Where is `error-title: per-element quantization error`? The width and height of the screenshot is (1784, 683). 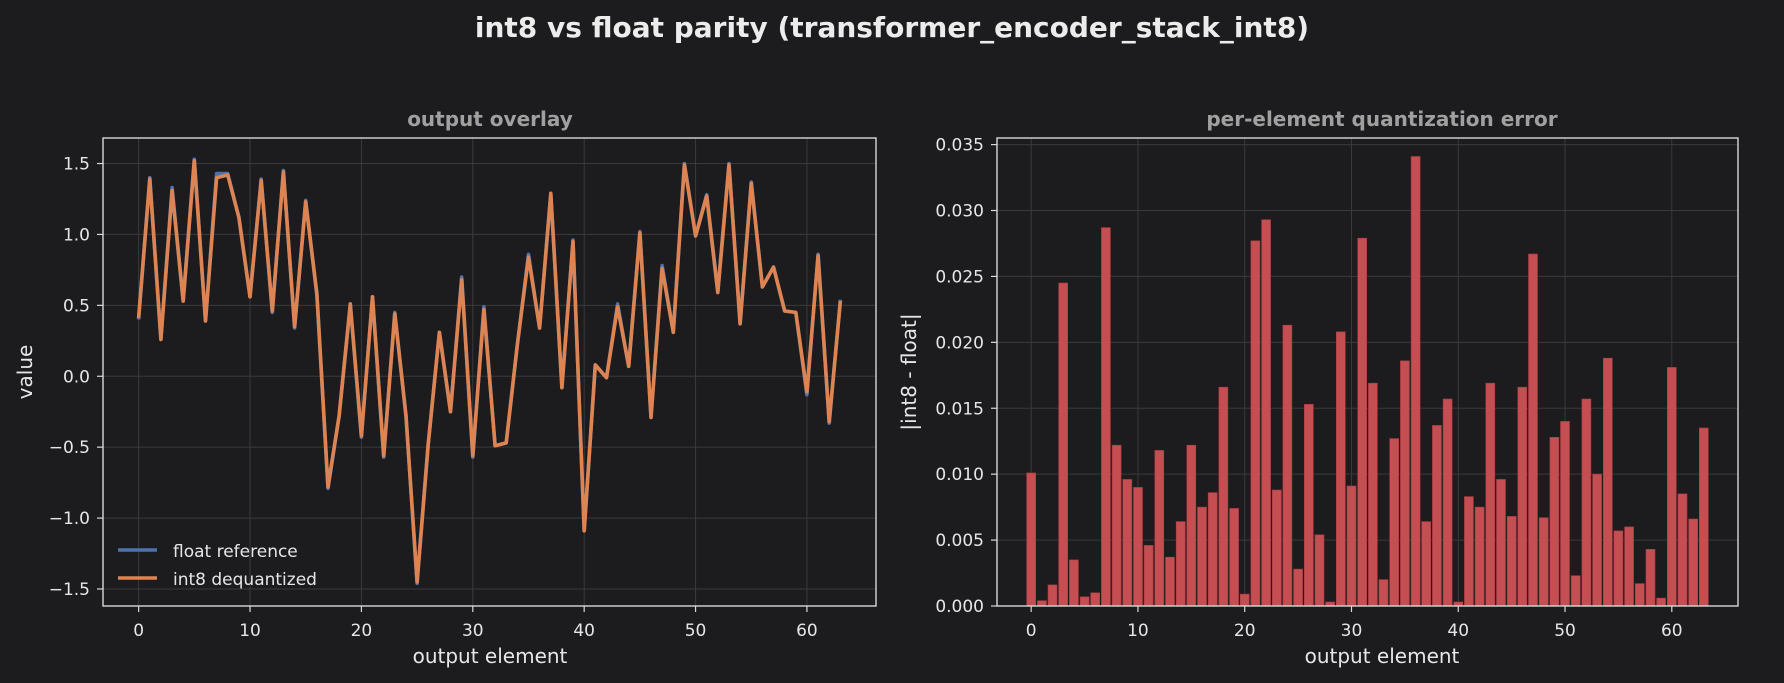 error-title: per-element quantization error is located at coordinates (1381, 119).